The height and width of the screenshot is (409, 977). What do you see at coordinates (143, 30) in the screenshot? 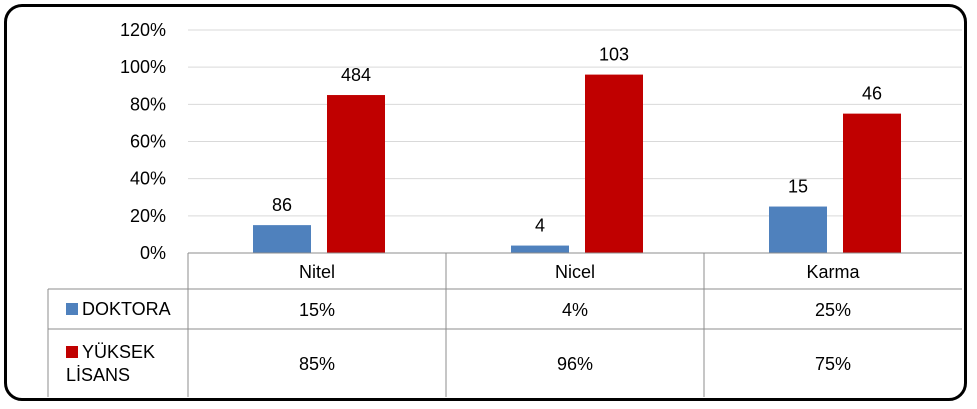
I see `y-tick-label: 120%` at bounding box center [143, 30].